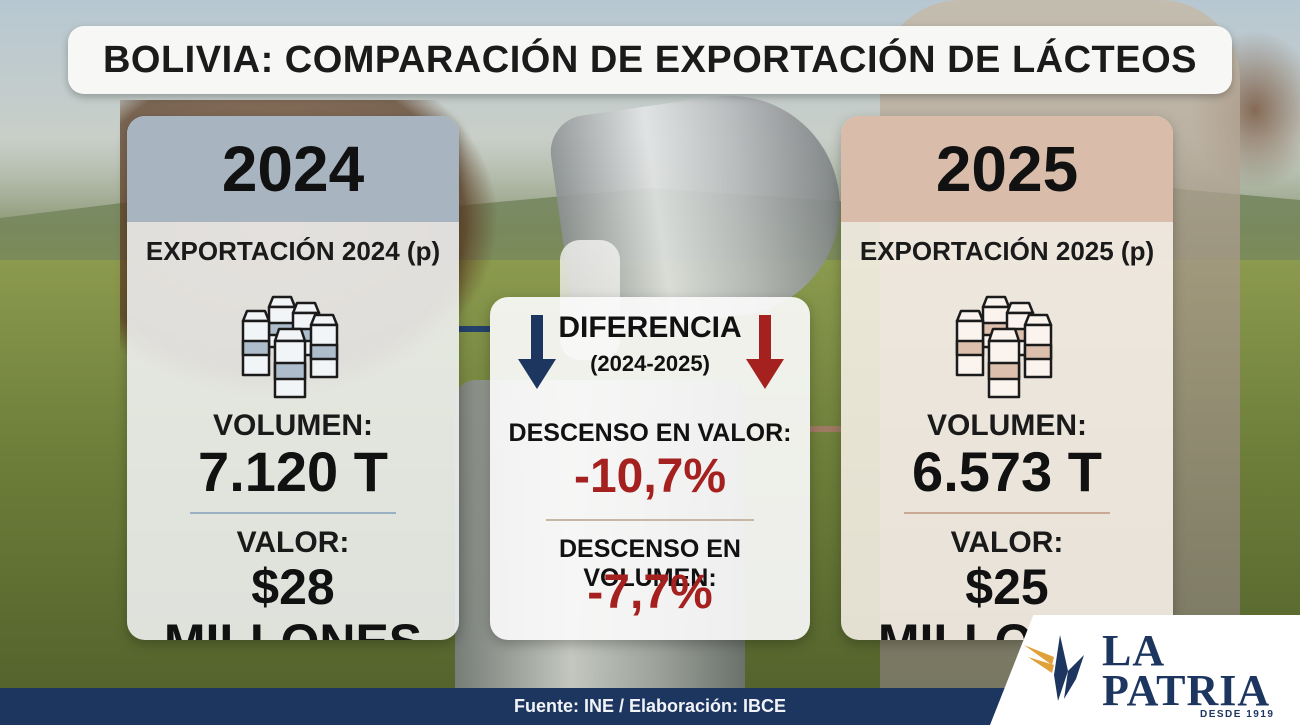 The height and width of the screenshot is (725, 1300). I want to click on difference-heading: DIFERENCIA, so click(650, 327).